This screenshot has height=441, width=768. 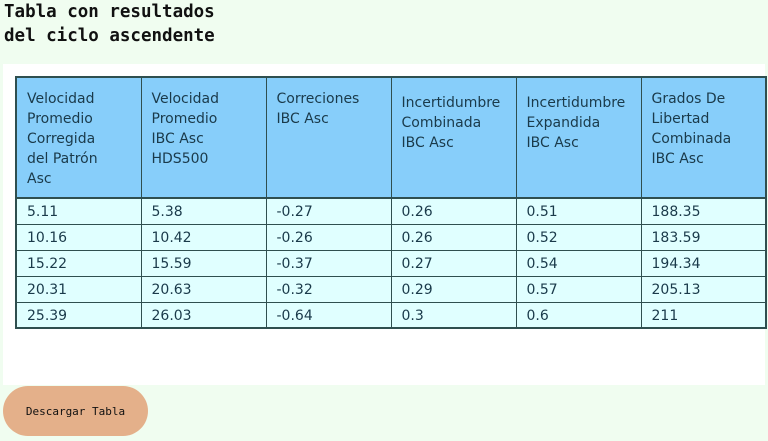 What do you see at coordinates (109, 12) in the screenshot?
I see `page-title-line-1: Tabla con resultados` at bounding box center [109, 12].